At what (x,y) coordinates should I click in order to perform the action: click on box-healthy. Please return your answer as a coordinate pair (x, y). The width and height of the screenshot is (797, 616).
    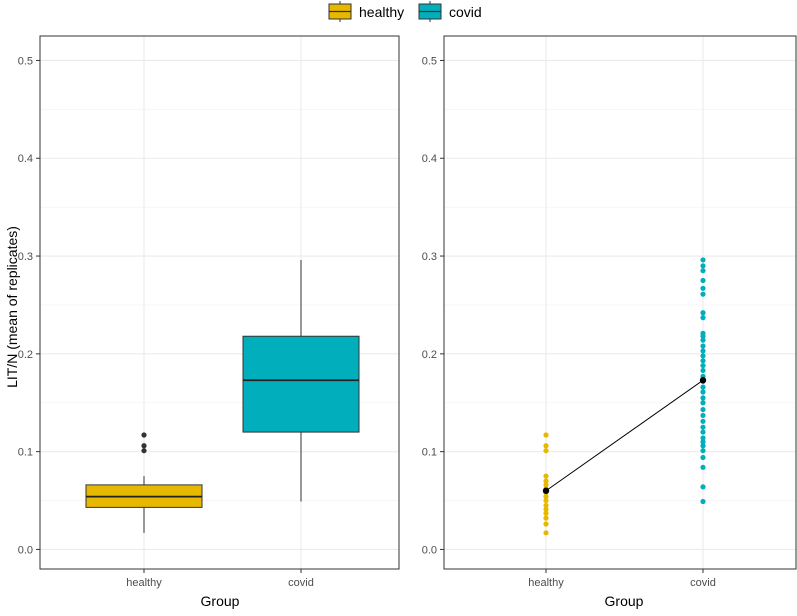
    Looking at the image, I should click on (144, 482).